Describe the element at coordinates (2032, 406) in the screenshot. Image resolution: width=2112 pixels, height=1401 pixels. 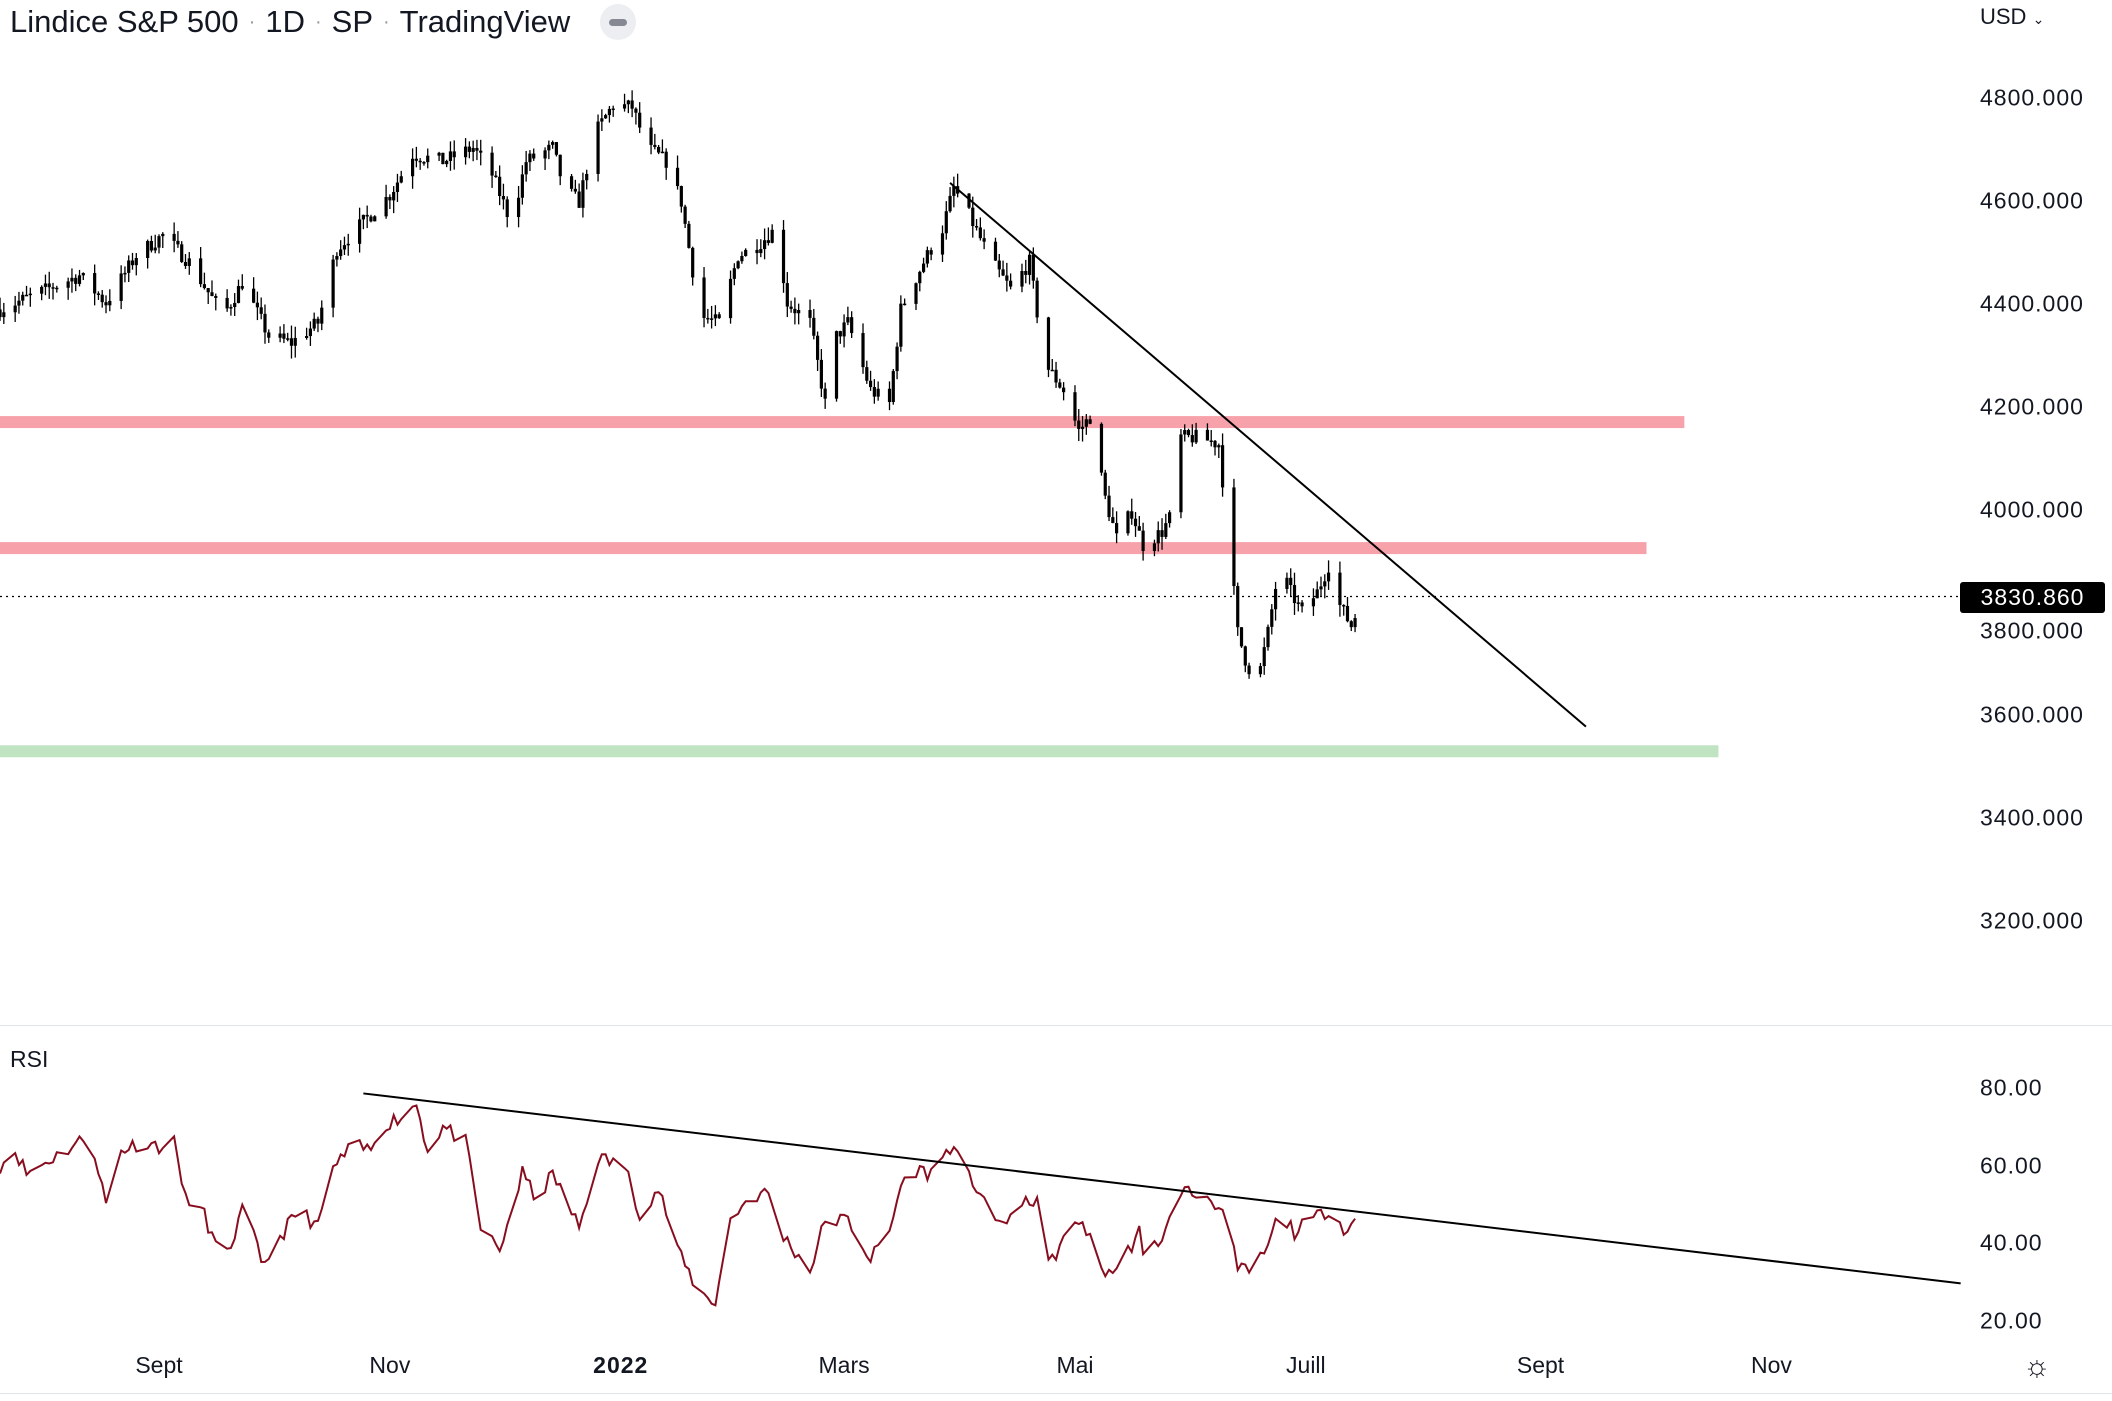
I see `price-axis-label: 4200.000` at that location.